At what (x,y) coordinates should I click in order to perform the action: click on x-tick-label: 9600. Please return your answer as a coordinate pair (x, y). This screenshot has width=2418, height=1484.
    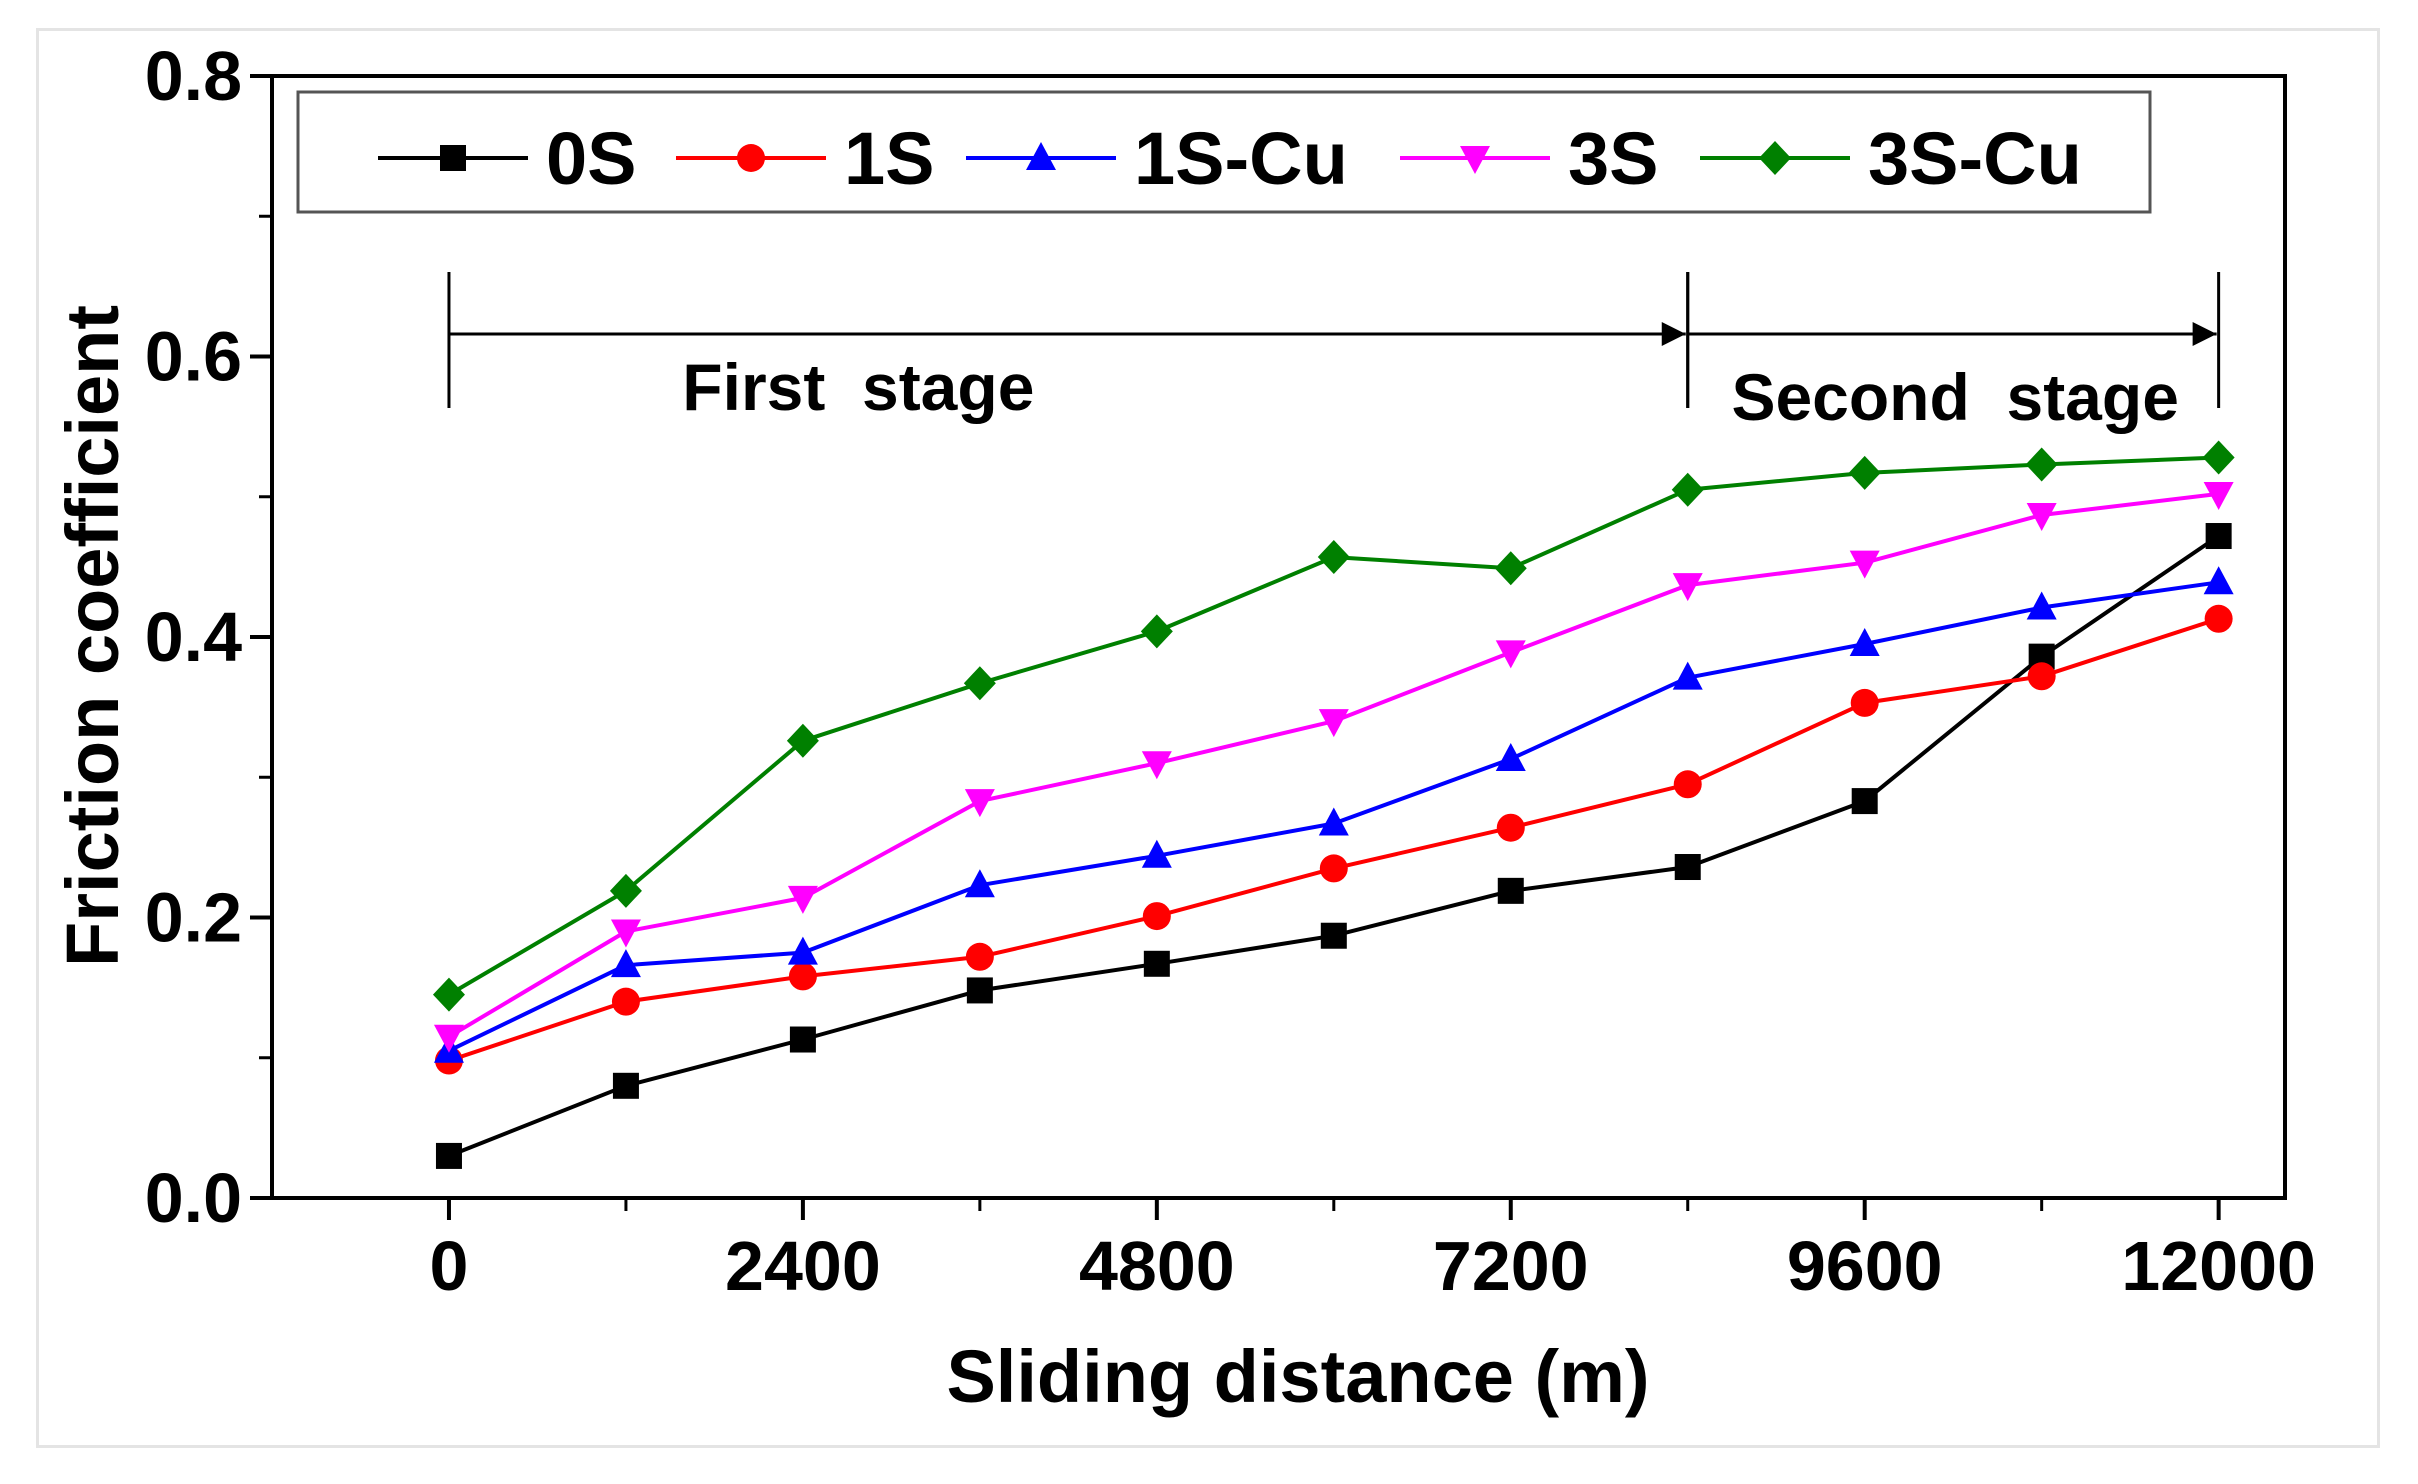
    Looking at the image, I should click on (1865, 1266).